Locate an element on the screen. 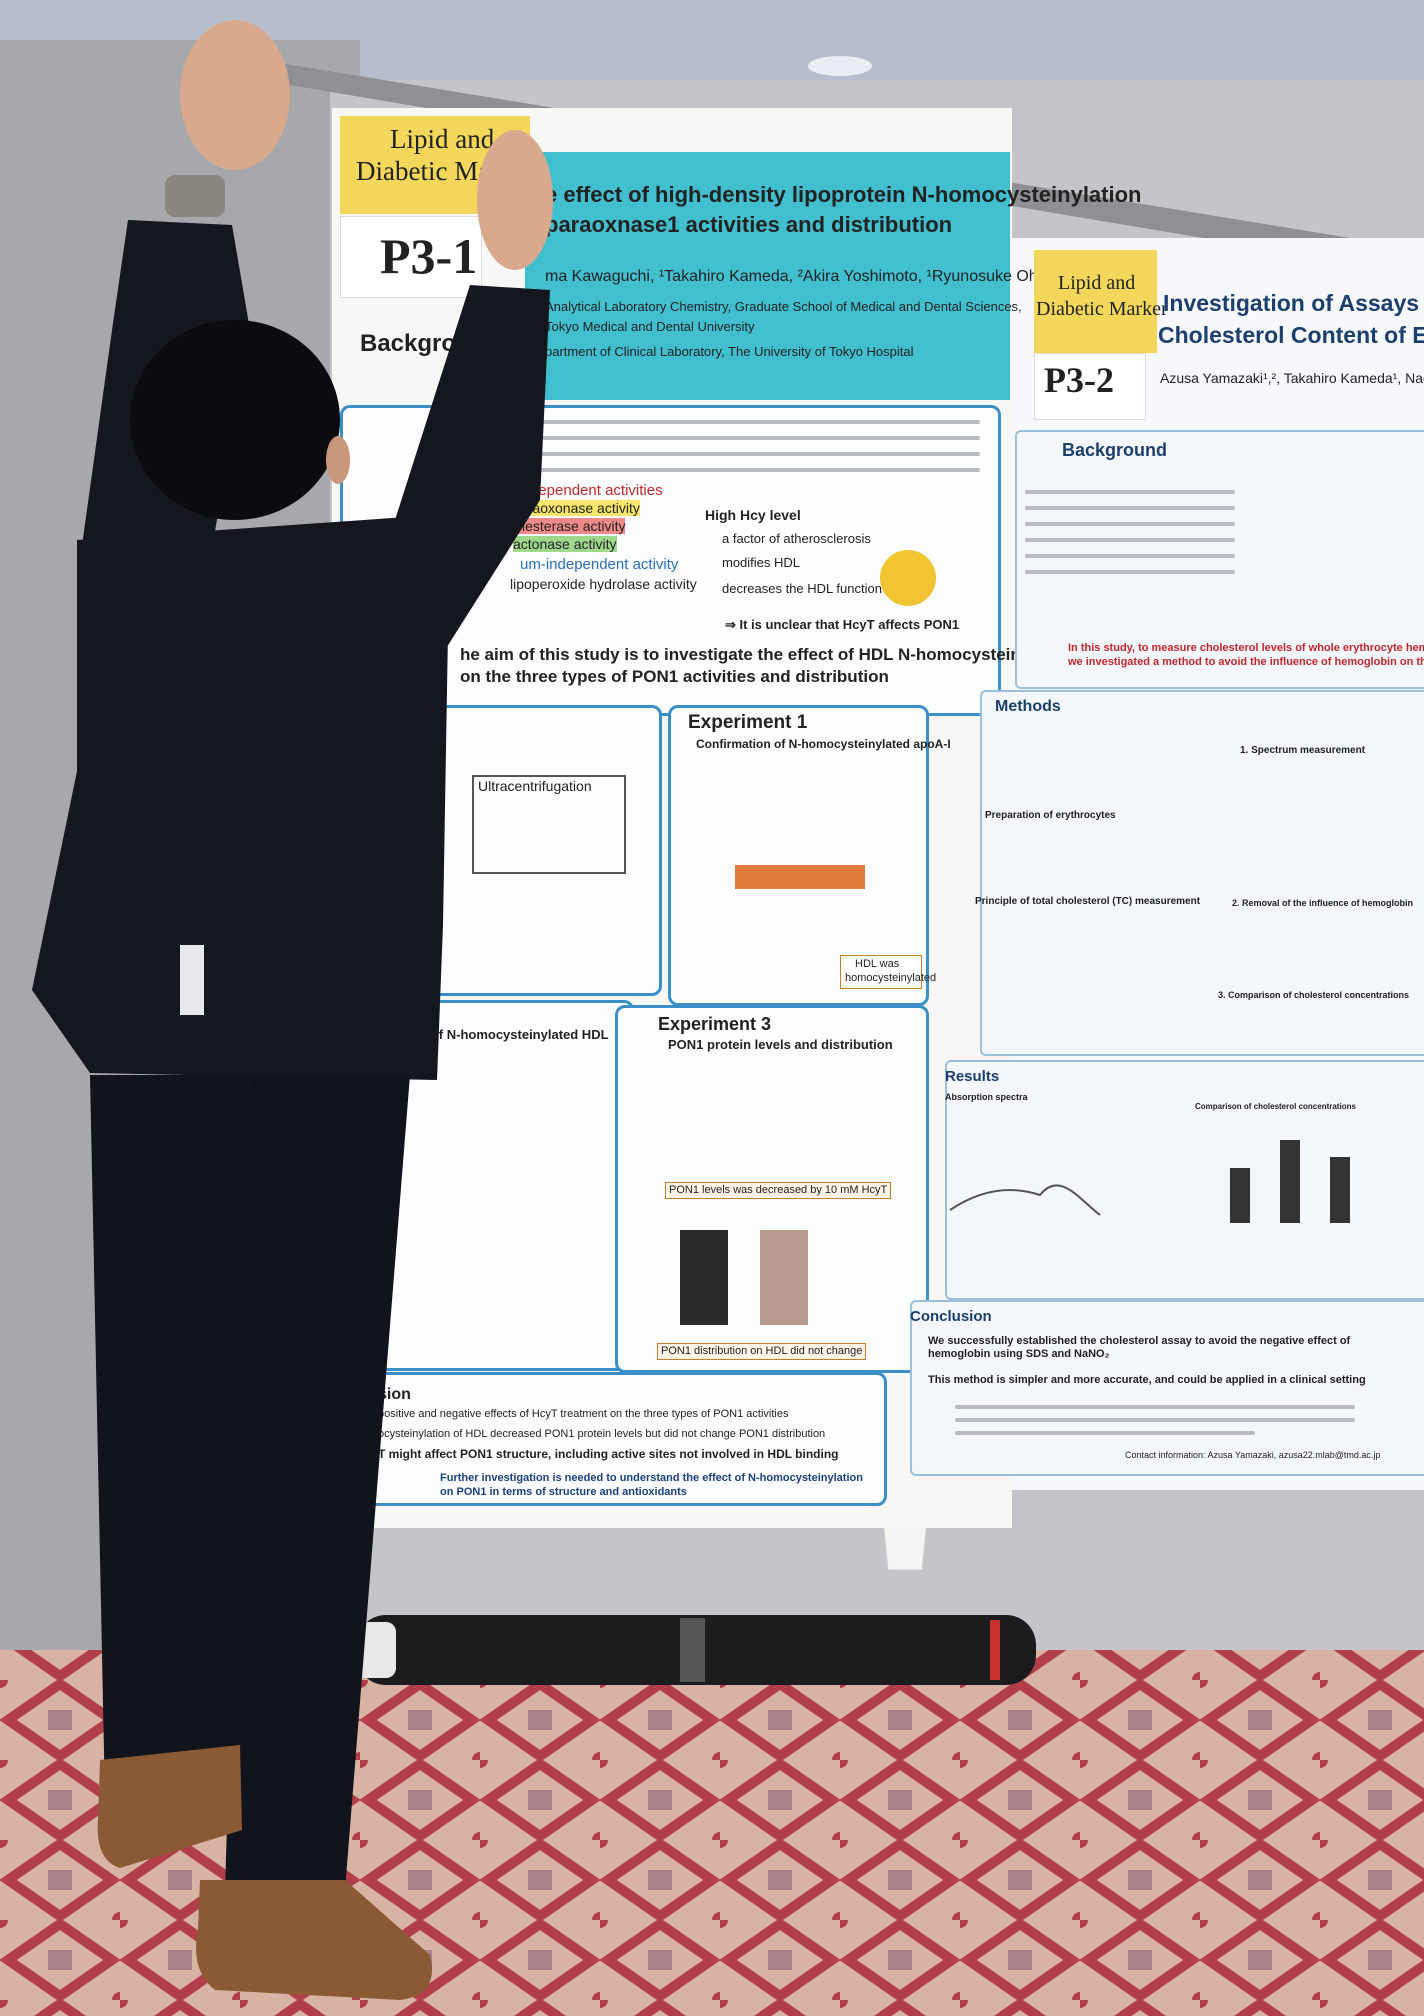 The width and height of the screenshot is (1424, 2016). section-heading: Experiment 3 is located at coordinates (715, 1024).